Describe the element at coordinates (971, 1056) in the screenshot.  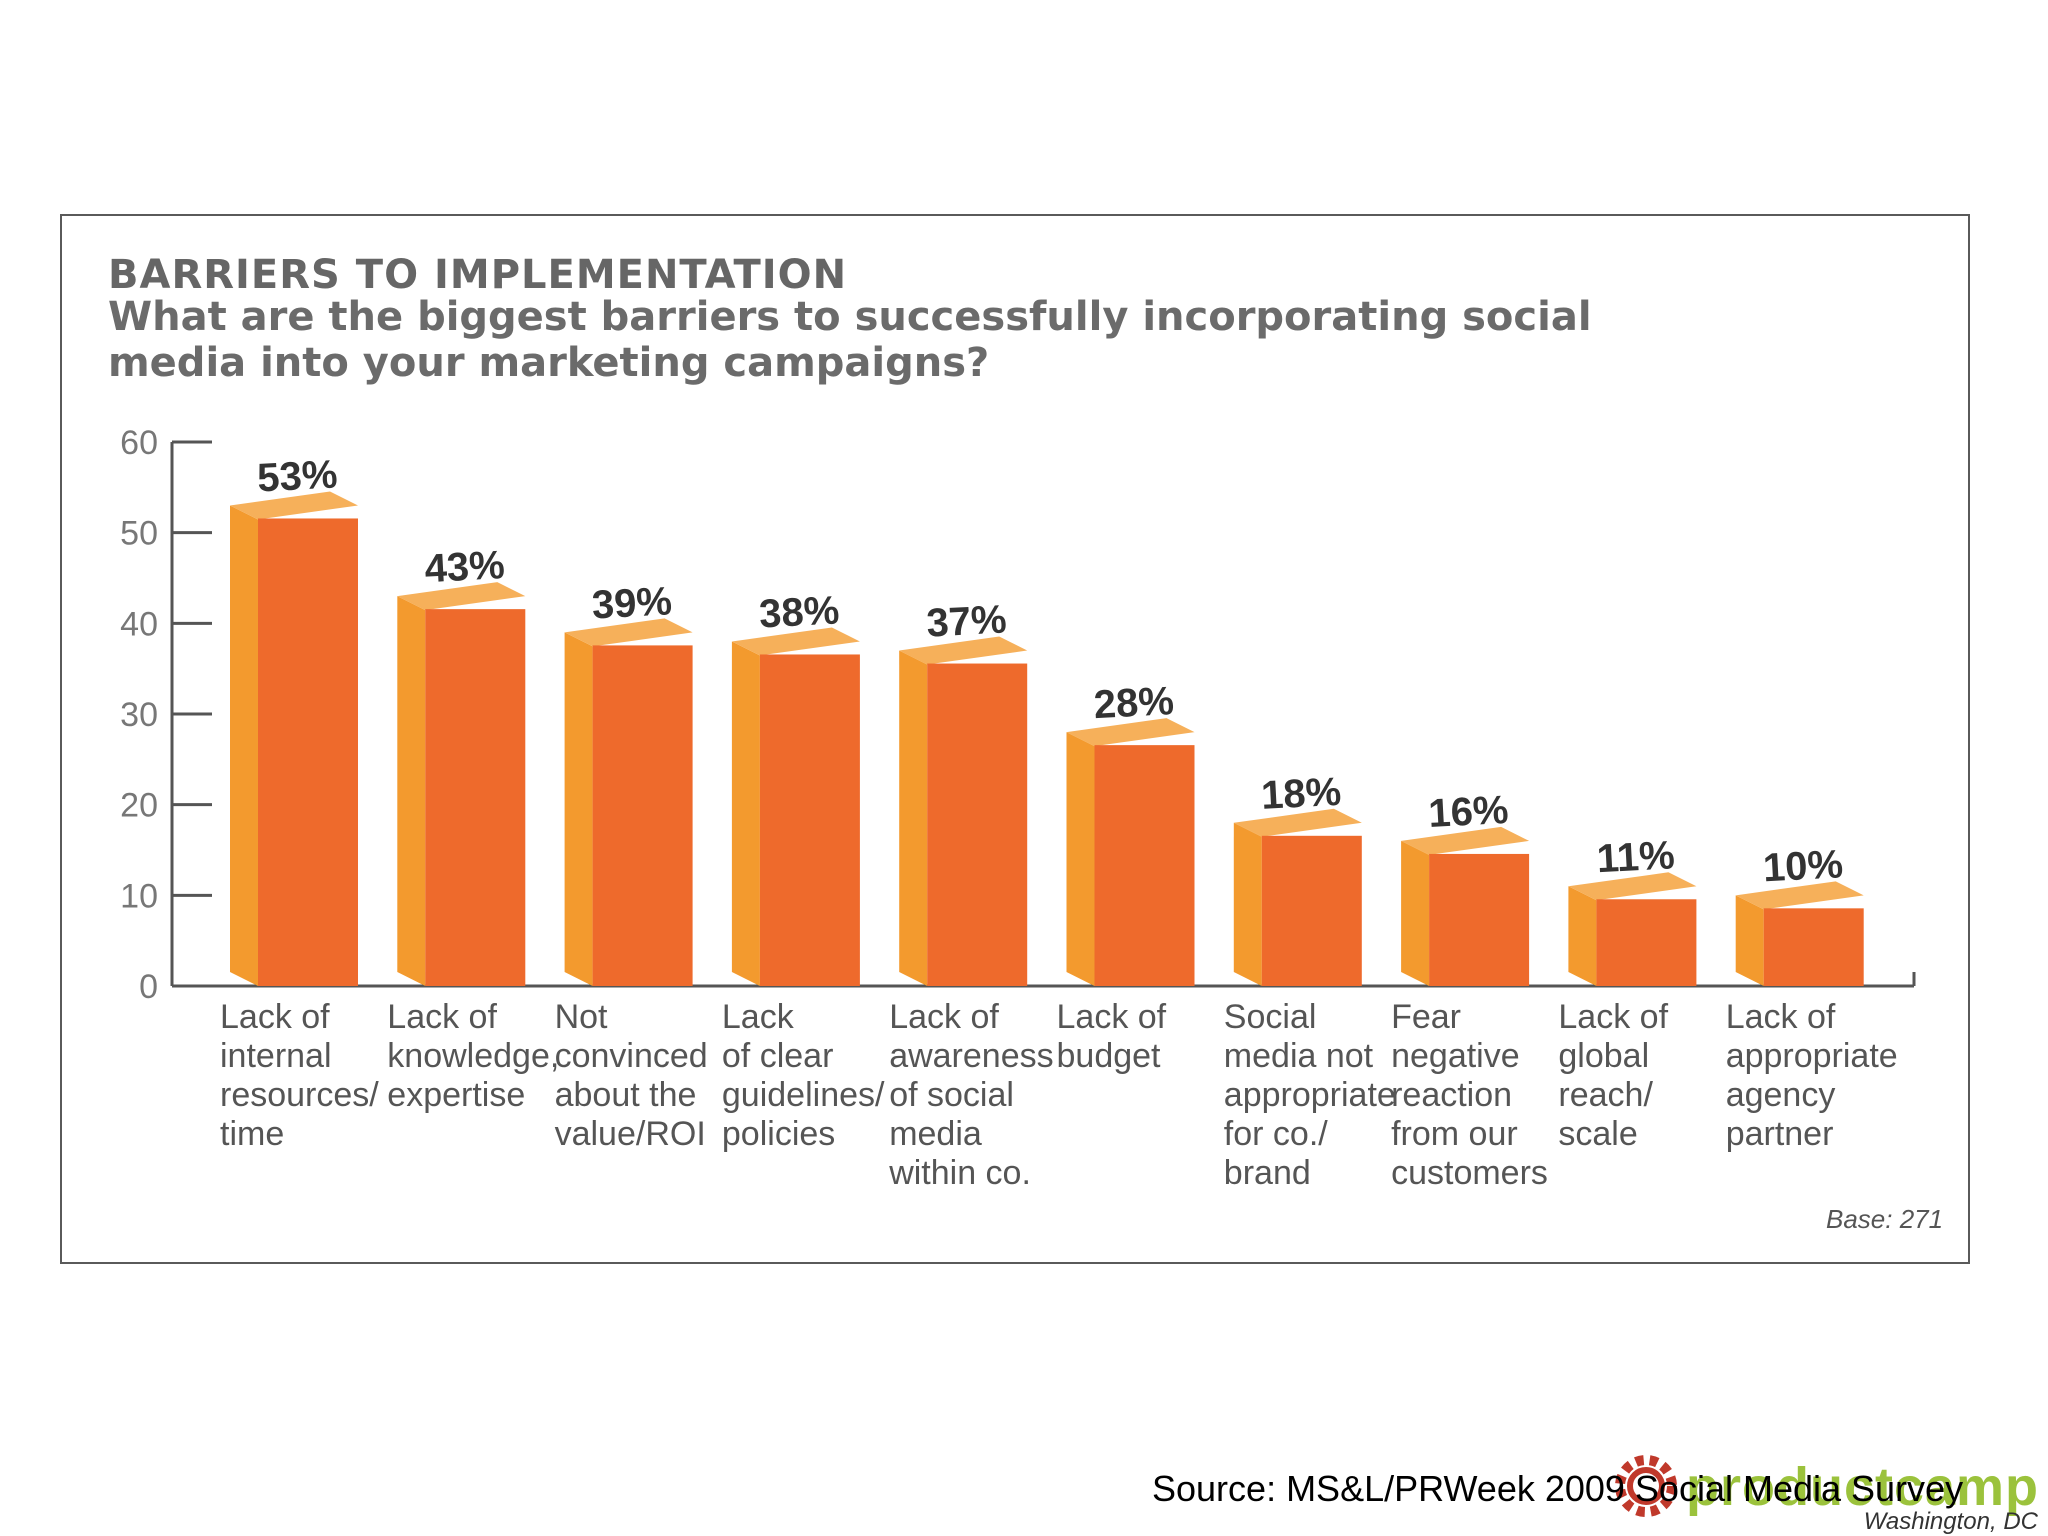
I see `category-label-line: awareness` at that location.